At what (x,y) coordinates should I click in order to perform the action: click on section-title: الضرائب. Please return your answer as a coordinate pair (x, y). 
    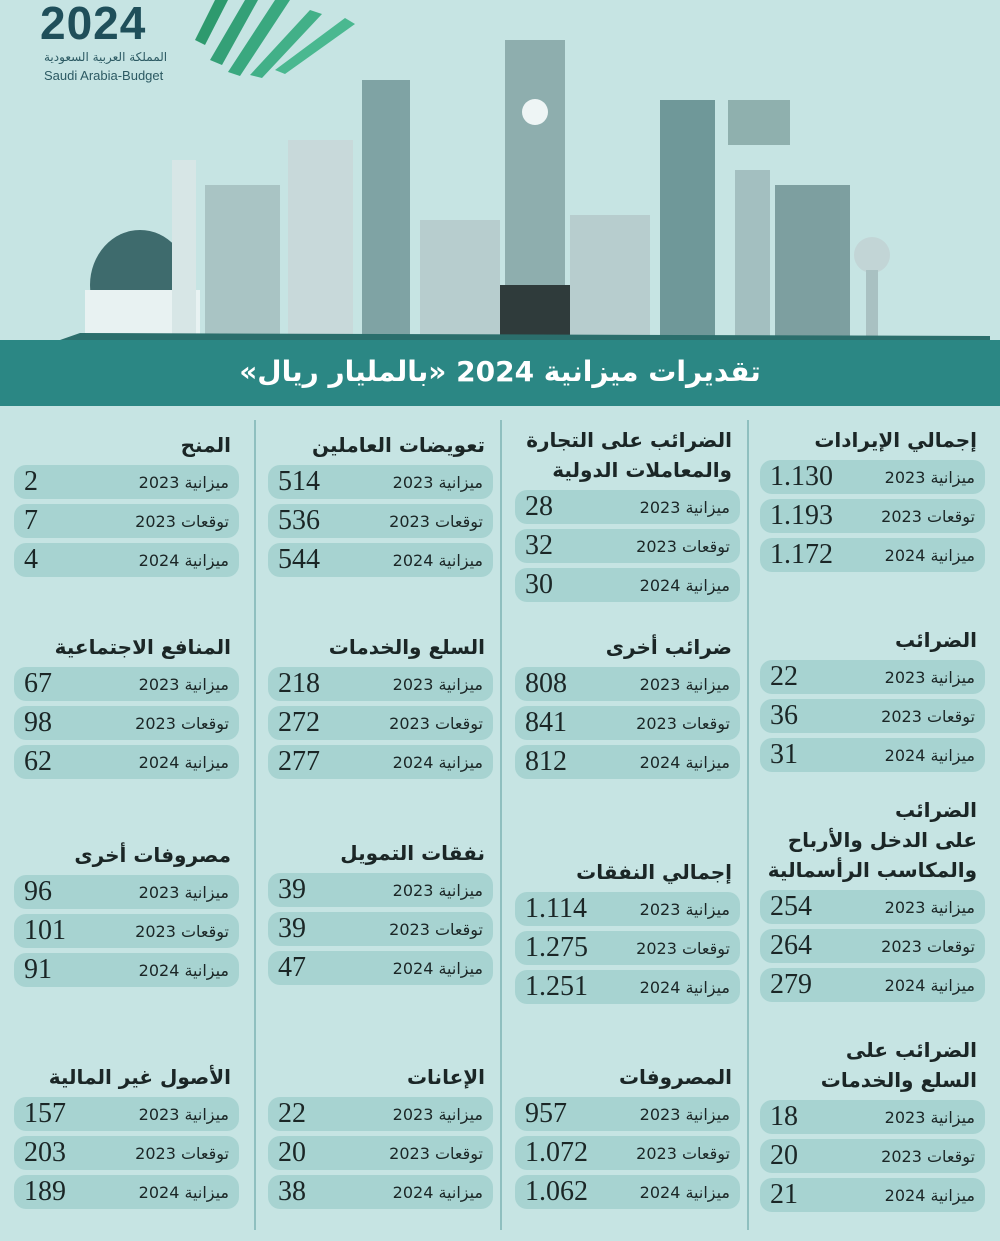
    Looking at the image, I should click on (935, 640).